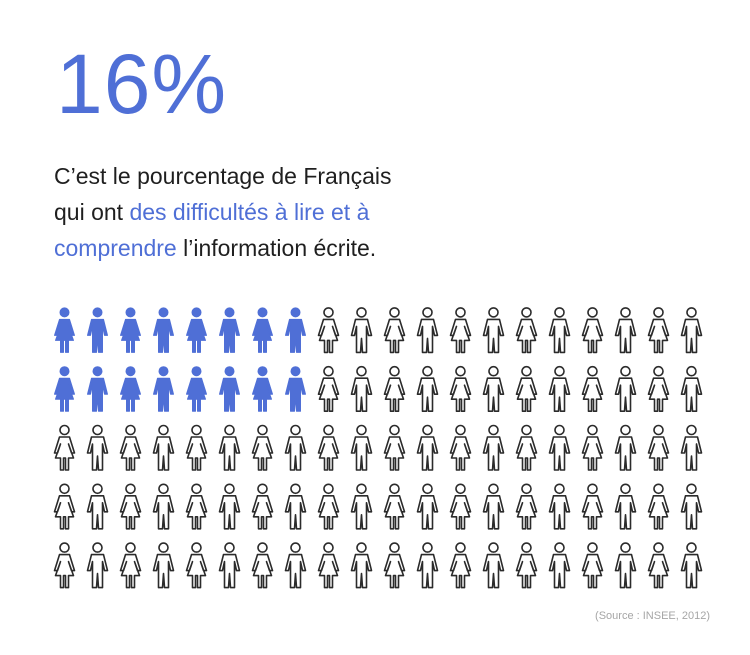 The image size is (750, 655). I want to click on headline-line-2: qui ont des difficultés à lire et à, so click(264, 212).